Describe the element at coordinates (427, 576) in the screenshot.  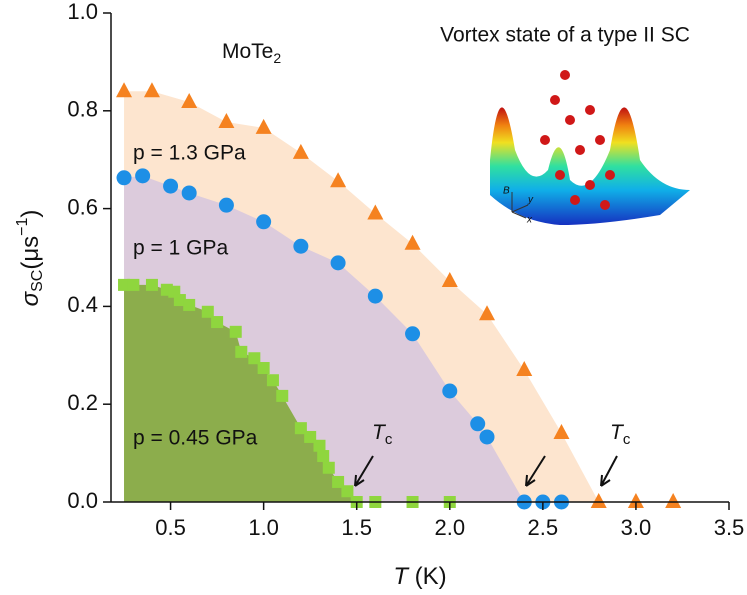
I see `x-label-unit: (K)` at that location.